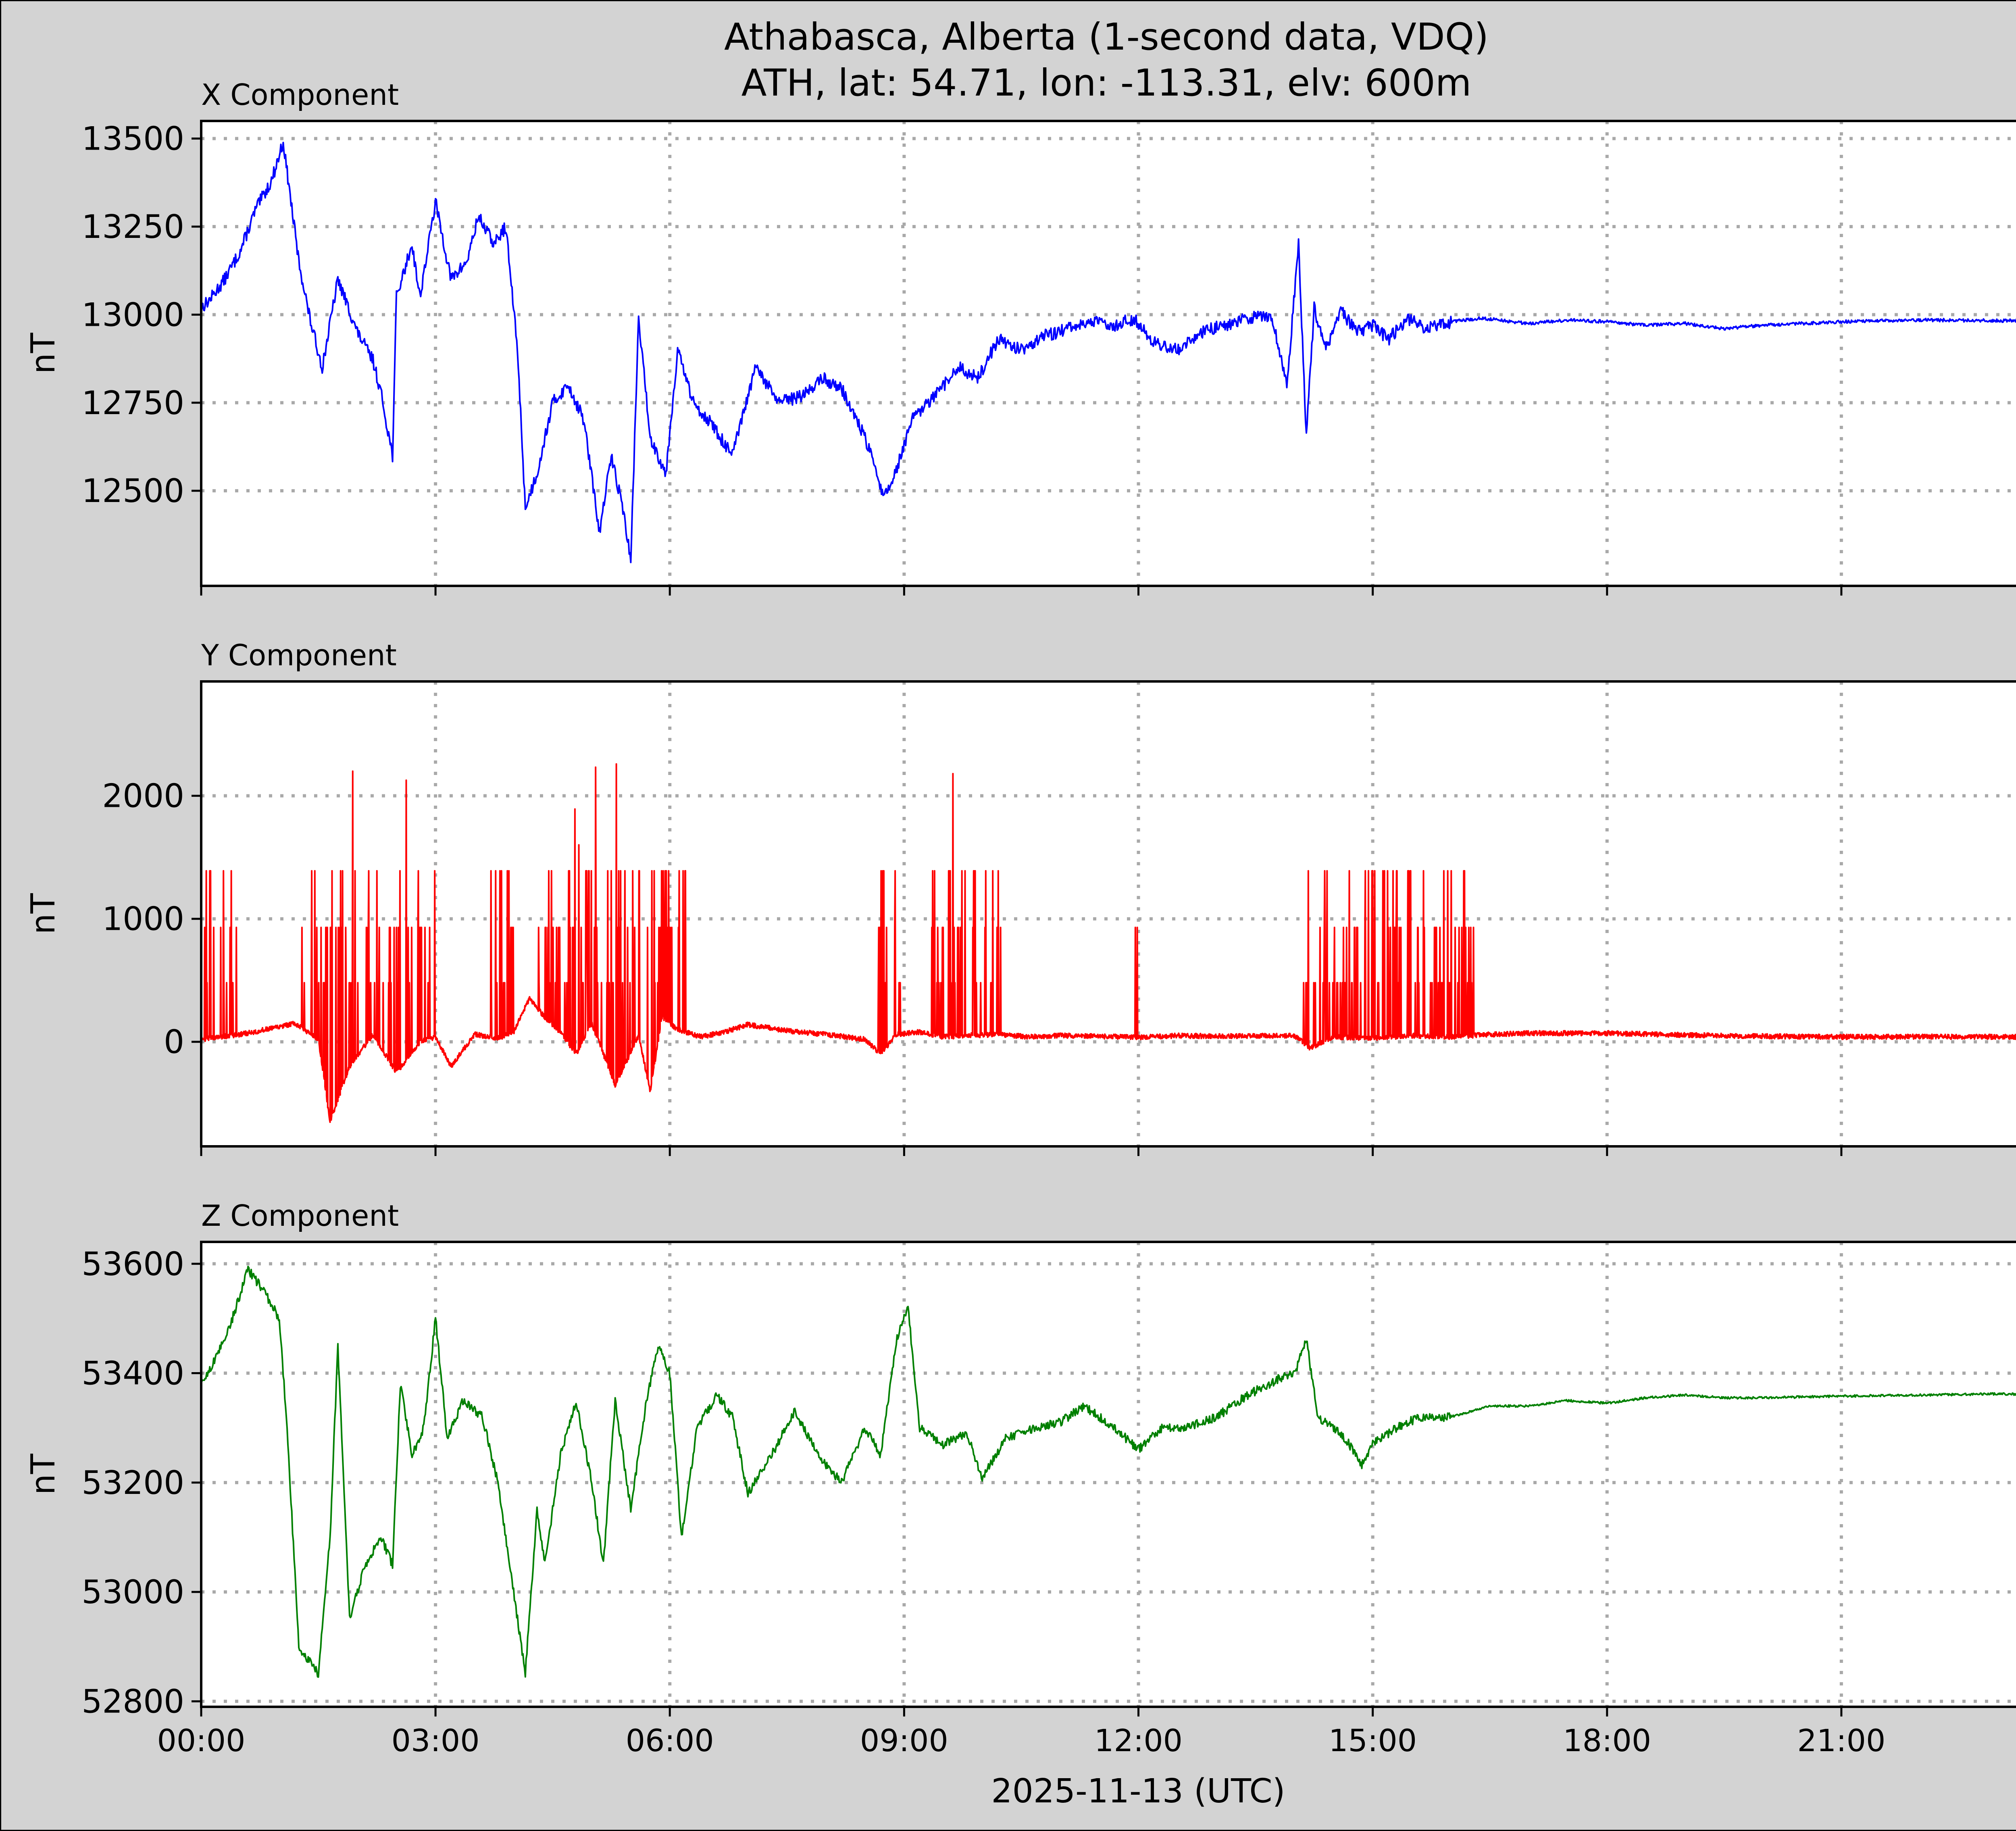 This screenshot has height=1831, width=2016. I want to click on x-tick-label: 18:00, so click(1607, 1740).